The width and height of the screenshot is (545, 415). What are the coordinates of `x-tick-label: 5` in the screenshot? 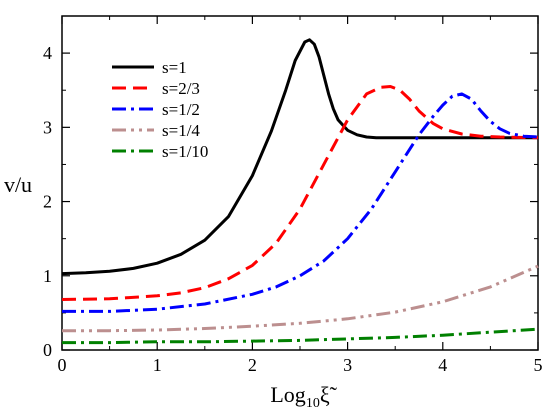 It's located at (538, 365).